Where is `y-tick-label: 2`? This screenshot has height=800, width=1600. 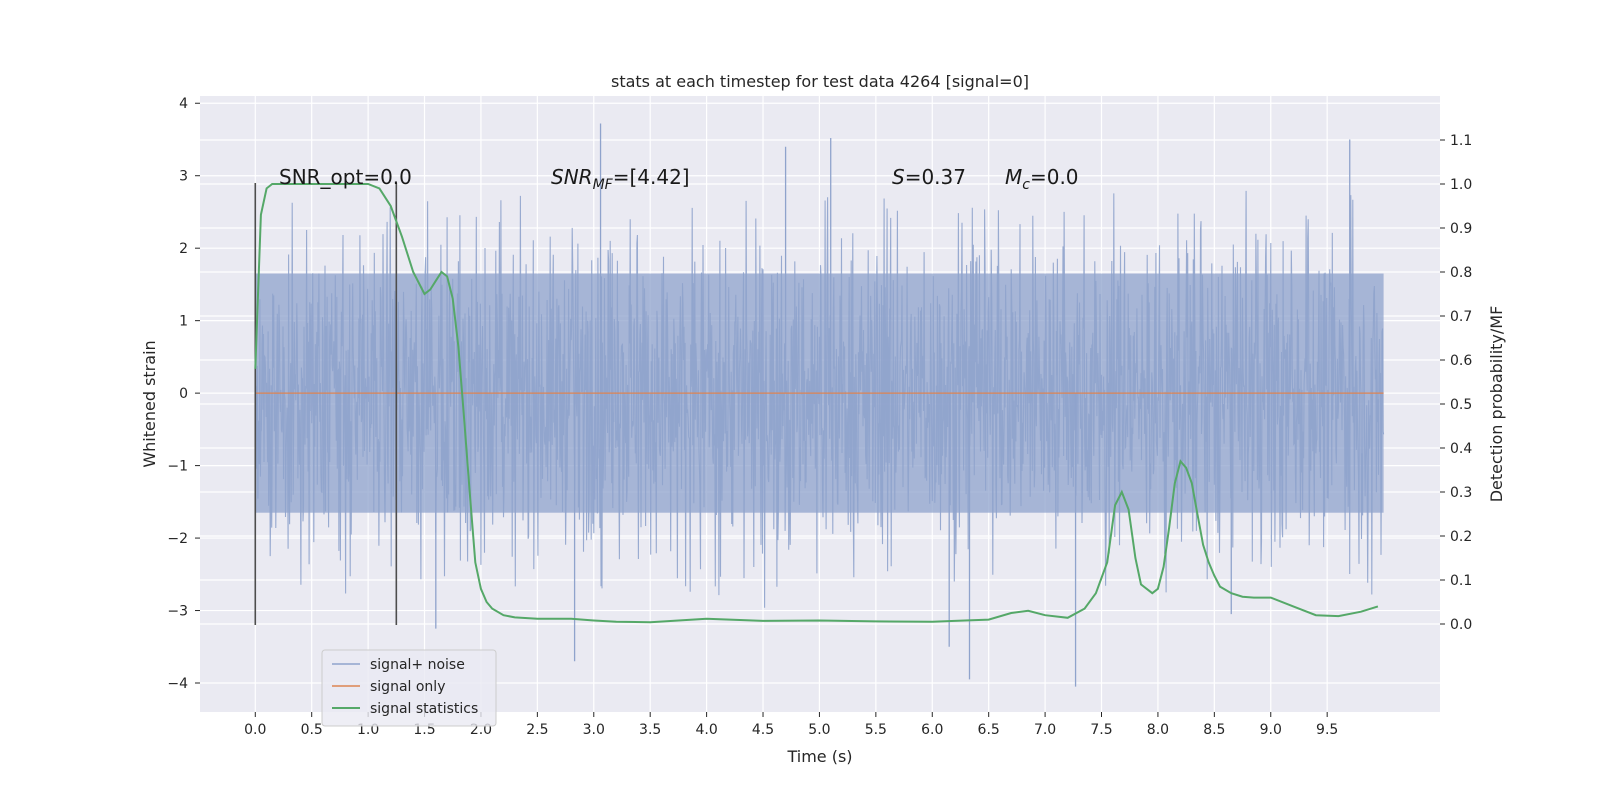 y-tick-label: 2 is located at coordinates (183, 249).